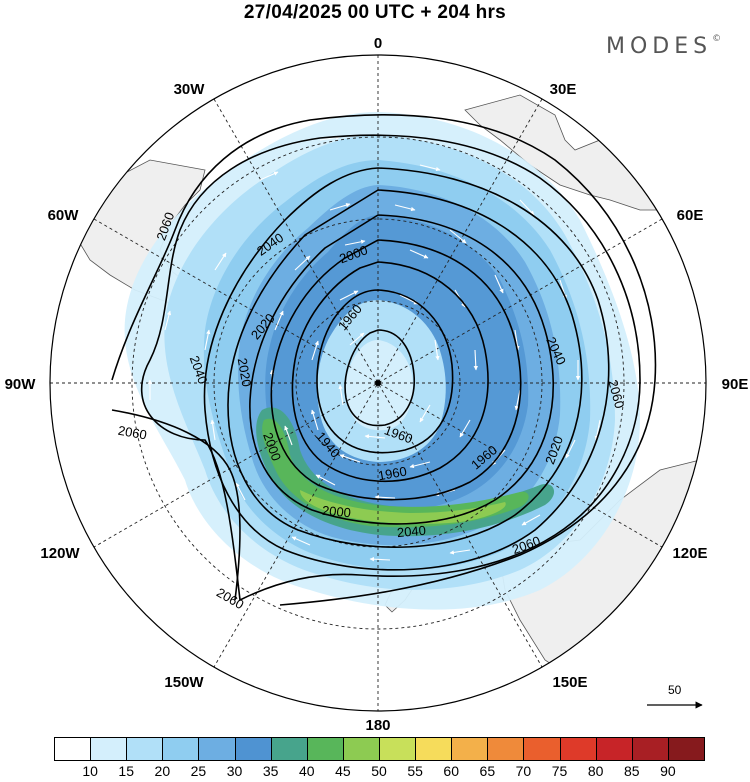  I want to click on colorbar-tick-label: 50, so click(379, 771).